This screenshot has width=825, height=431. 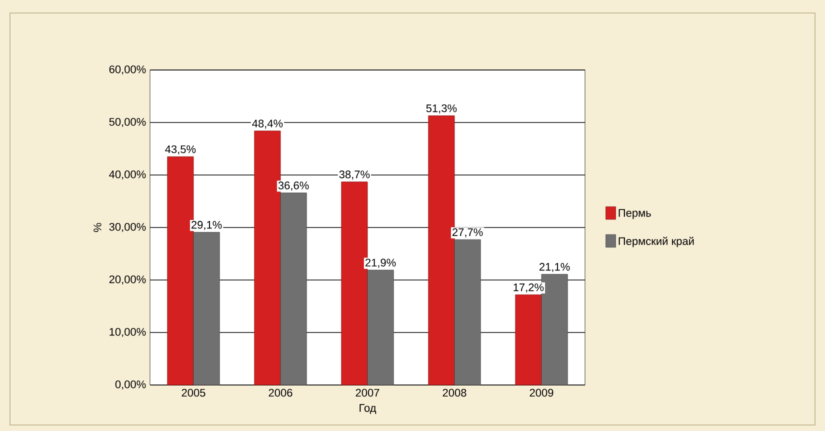 What do you see at coordinates (634, 214) in the screenshot?
I see `legend-label: Пермь` at bounding box center [634, 214].